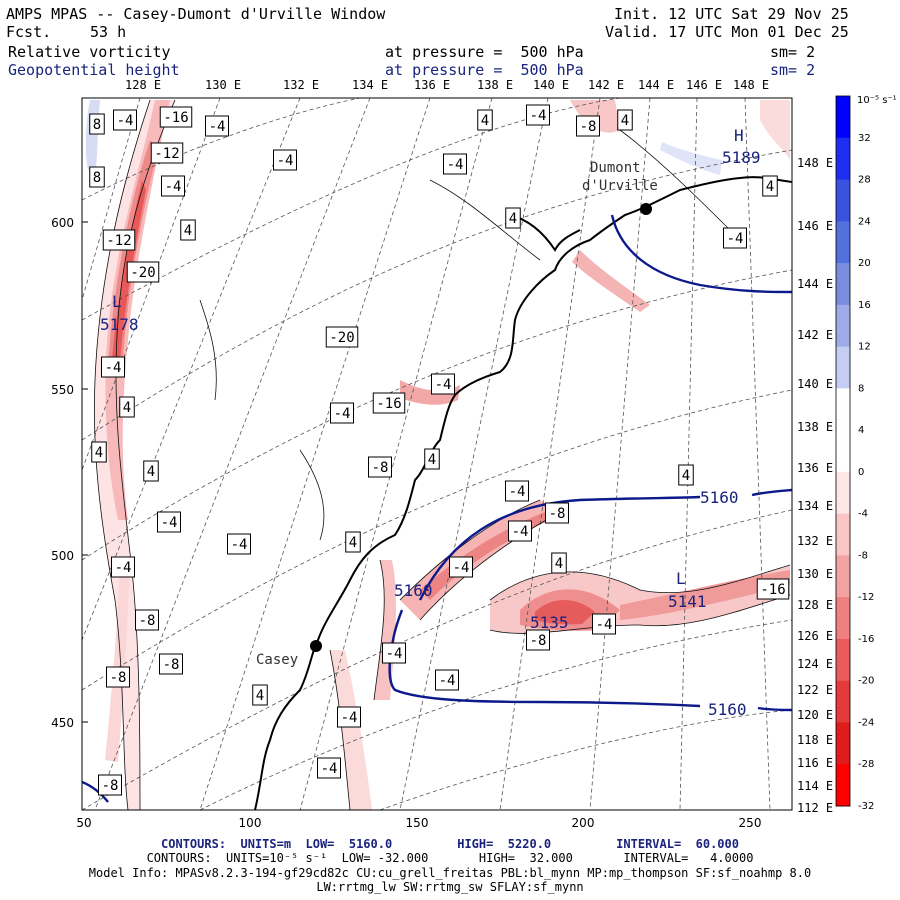 This screenshot has width=900, height=900. I want to click on left-axis-label: 600, so click(62, 223).